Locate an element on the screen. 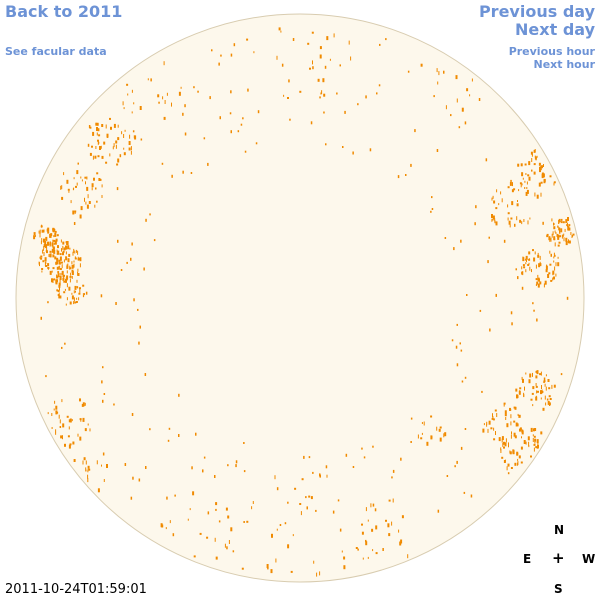 Image resolution: width=600 pixels, height=600 pixels. previous-day-link: Previous day is located at coordinates (536, 11).